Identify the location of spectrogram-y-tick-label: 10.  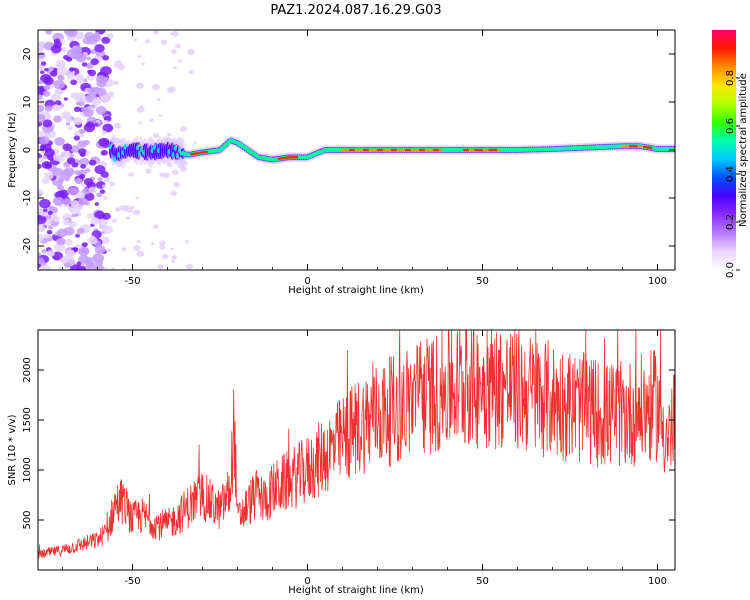
(27, 102).